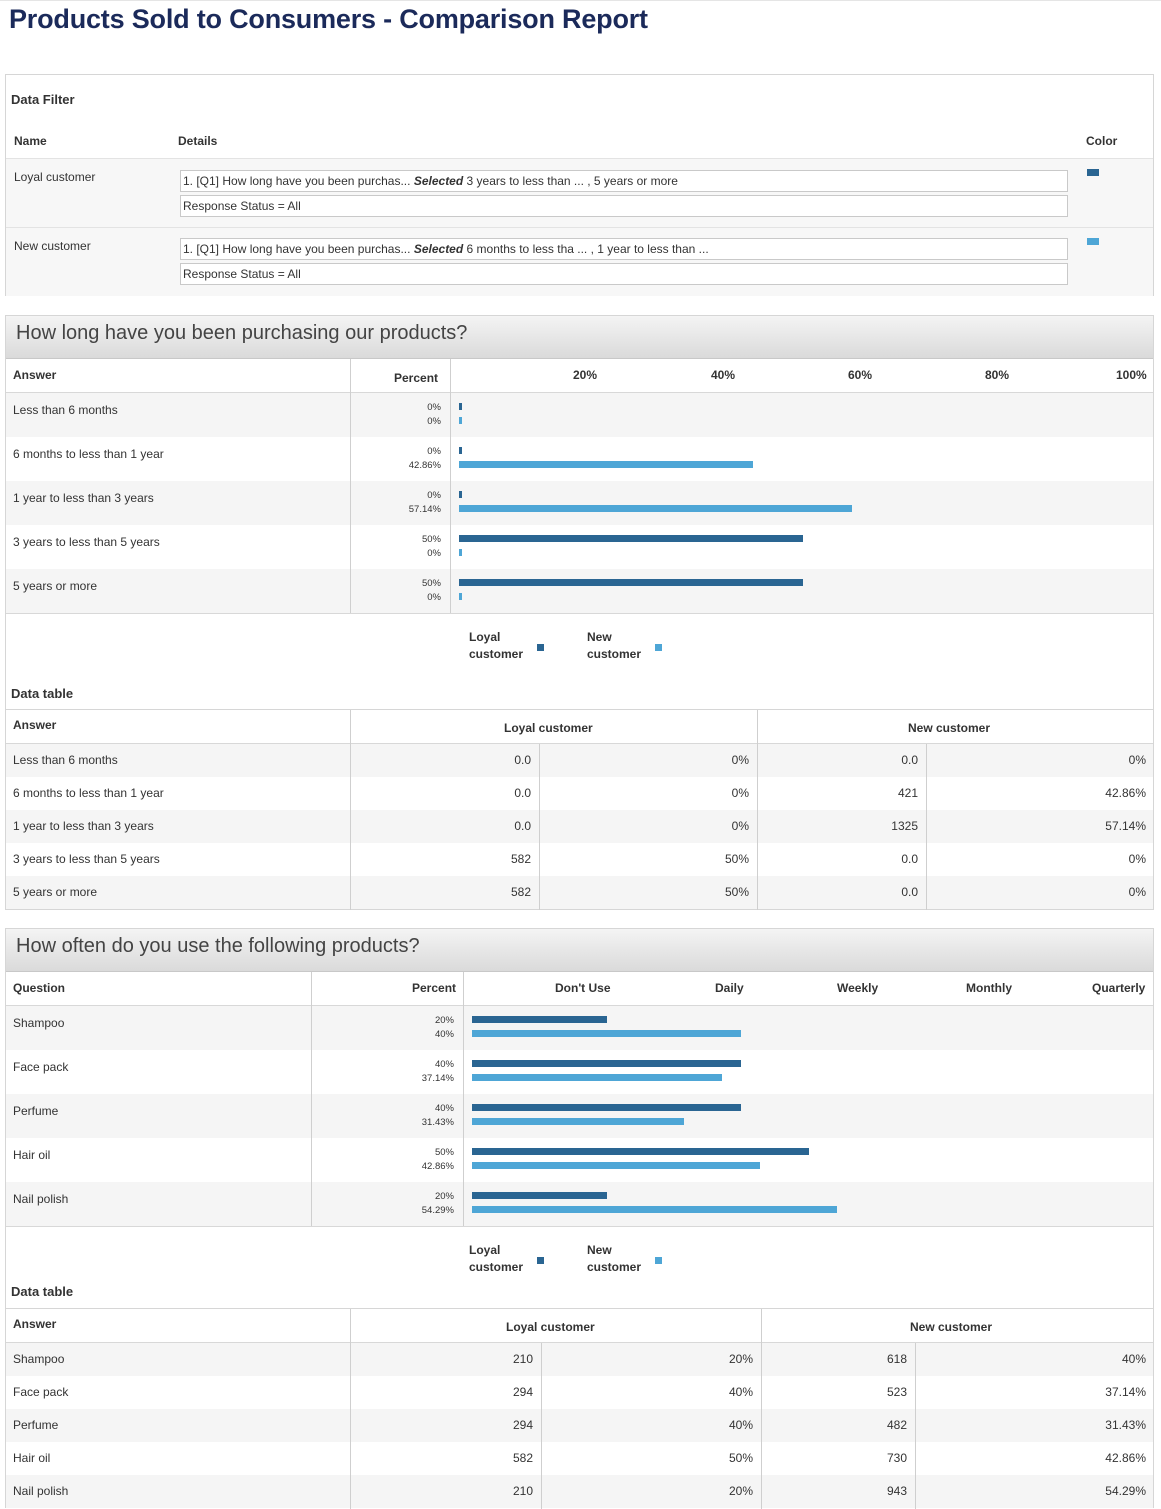 Image resolution: width=1161 pixels, height=1509 pixels. What do you see at coordinates (496, 1258) in the screenshot?
I see `legend-loyal: Loyal customer` at bounding box center [496, 1258].